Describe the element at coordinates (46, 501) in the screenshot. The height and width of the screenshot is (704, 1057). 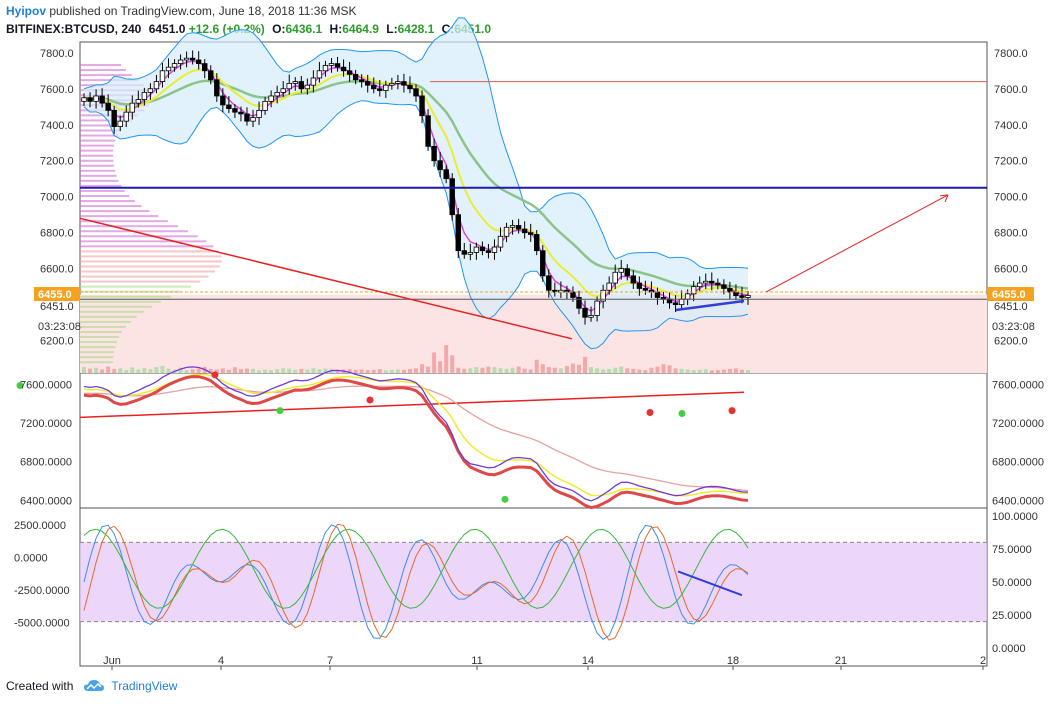
I see `ma-axis-left-label: 6400.0000` at that location.